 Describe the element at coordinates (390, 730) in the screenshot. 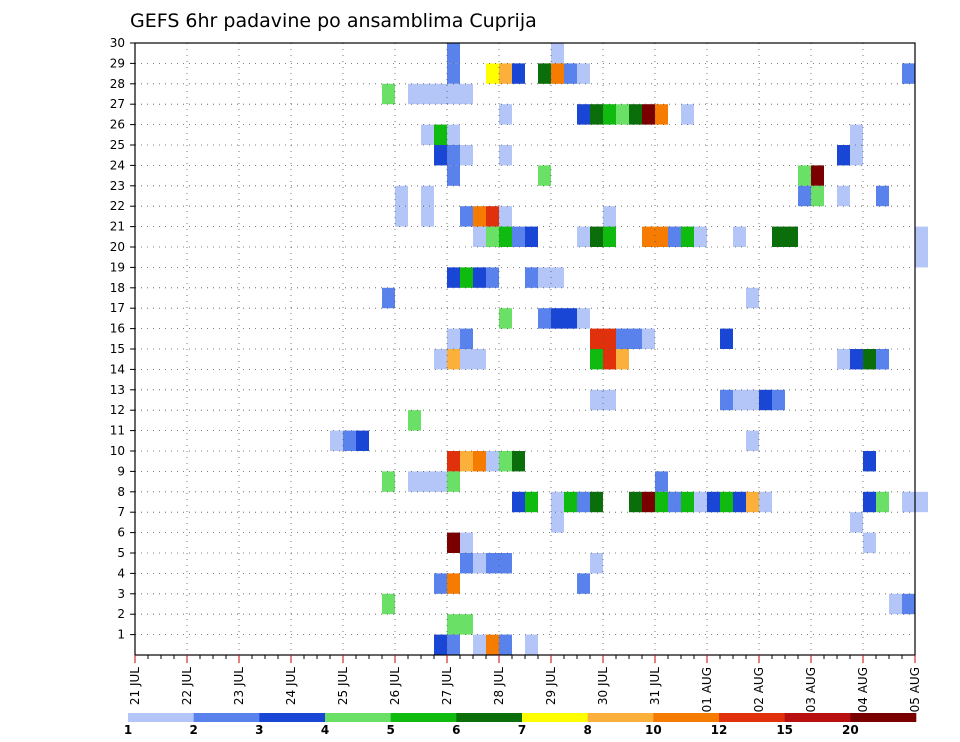

I see `colorbar-label: 5` at that location.